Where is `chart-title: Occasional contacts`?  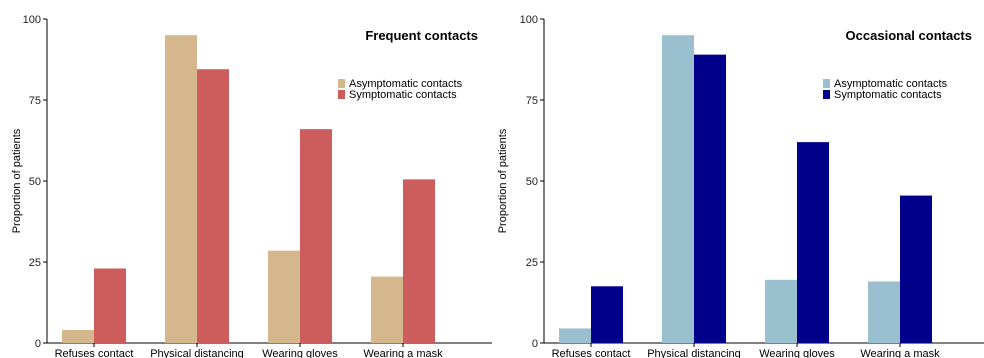 chart-title: Occasional contacts is located at coordinates (909, 35).